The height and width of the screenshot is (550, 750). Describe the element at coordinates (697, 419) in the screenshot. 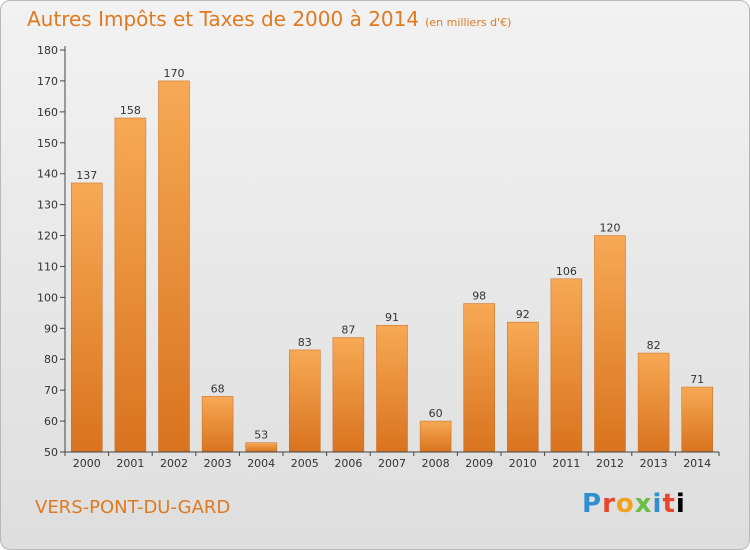

I see `bar-2014` at that location.